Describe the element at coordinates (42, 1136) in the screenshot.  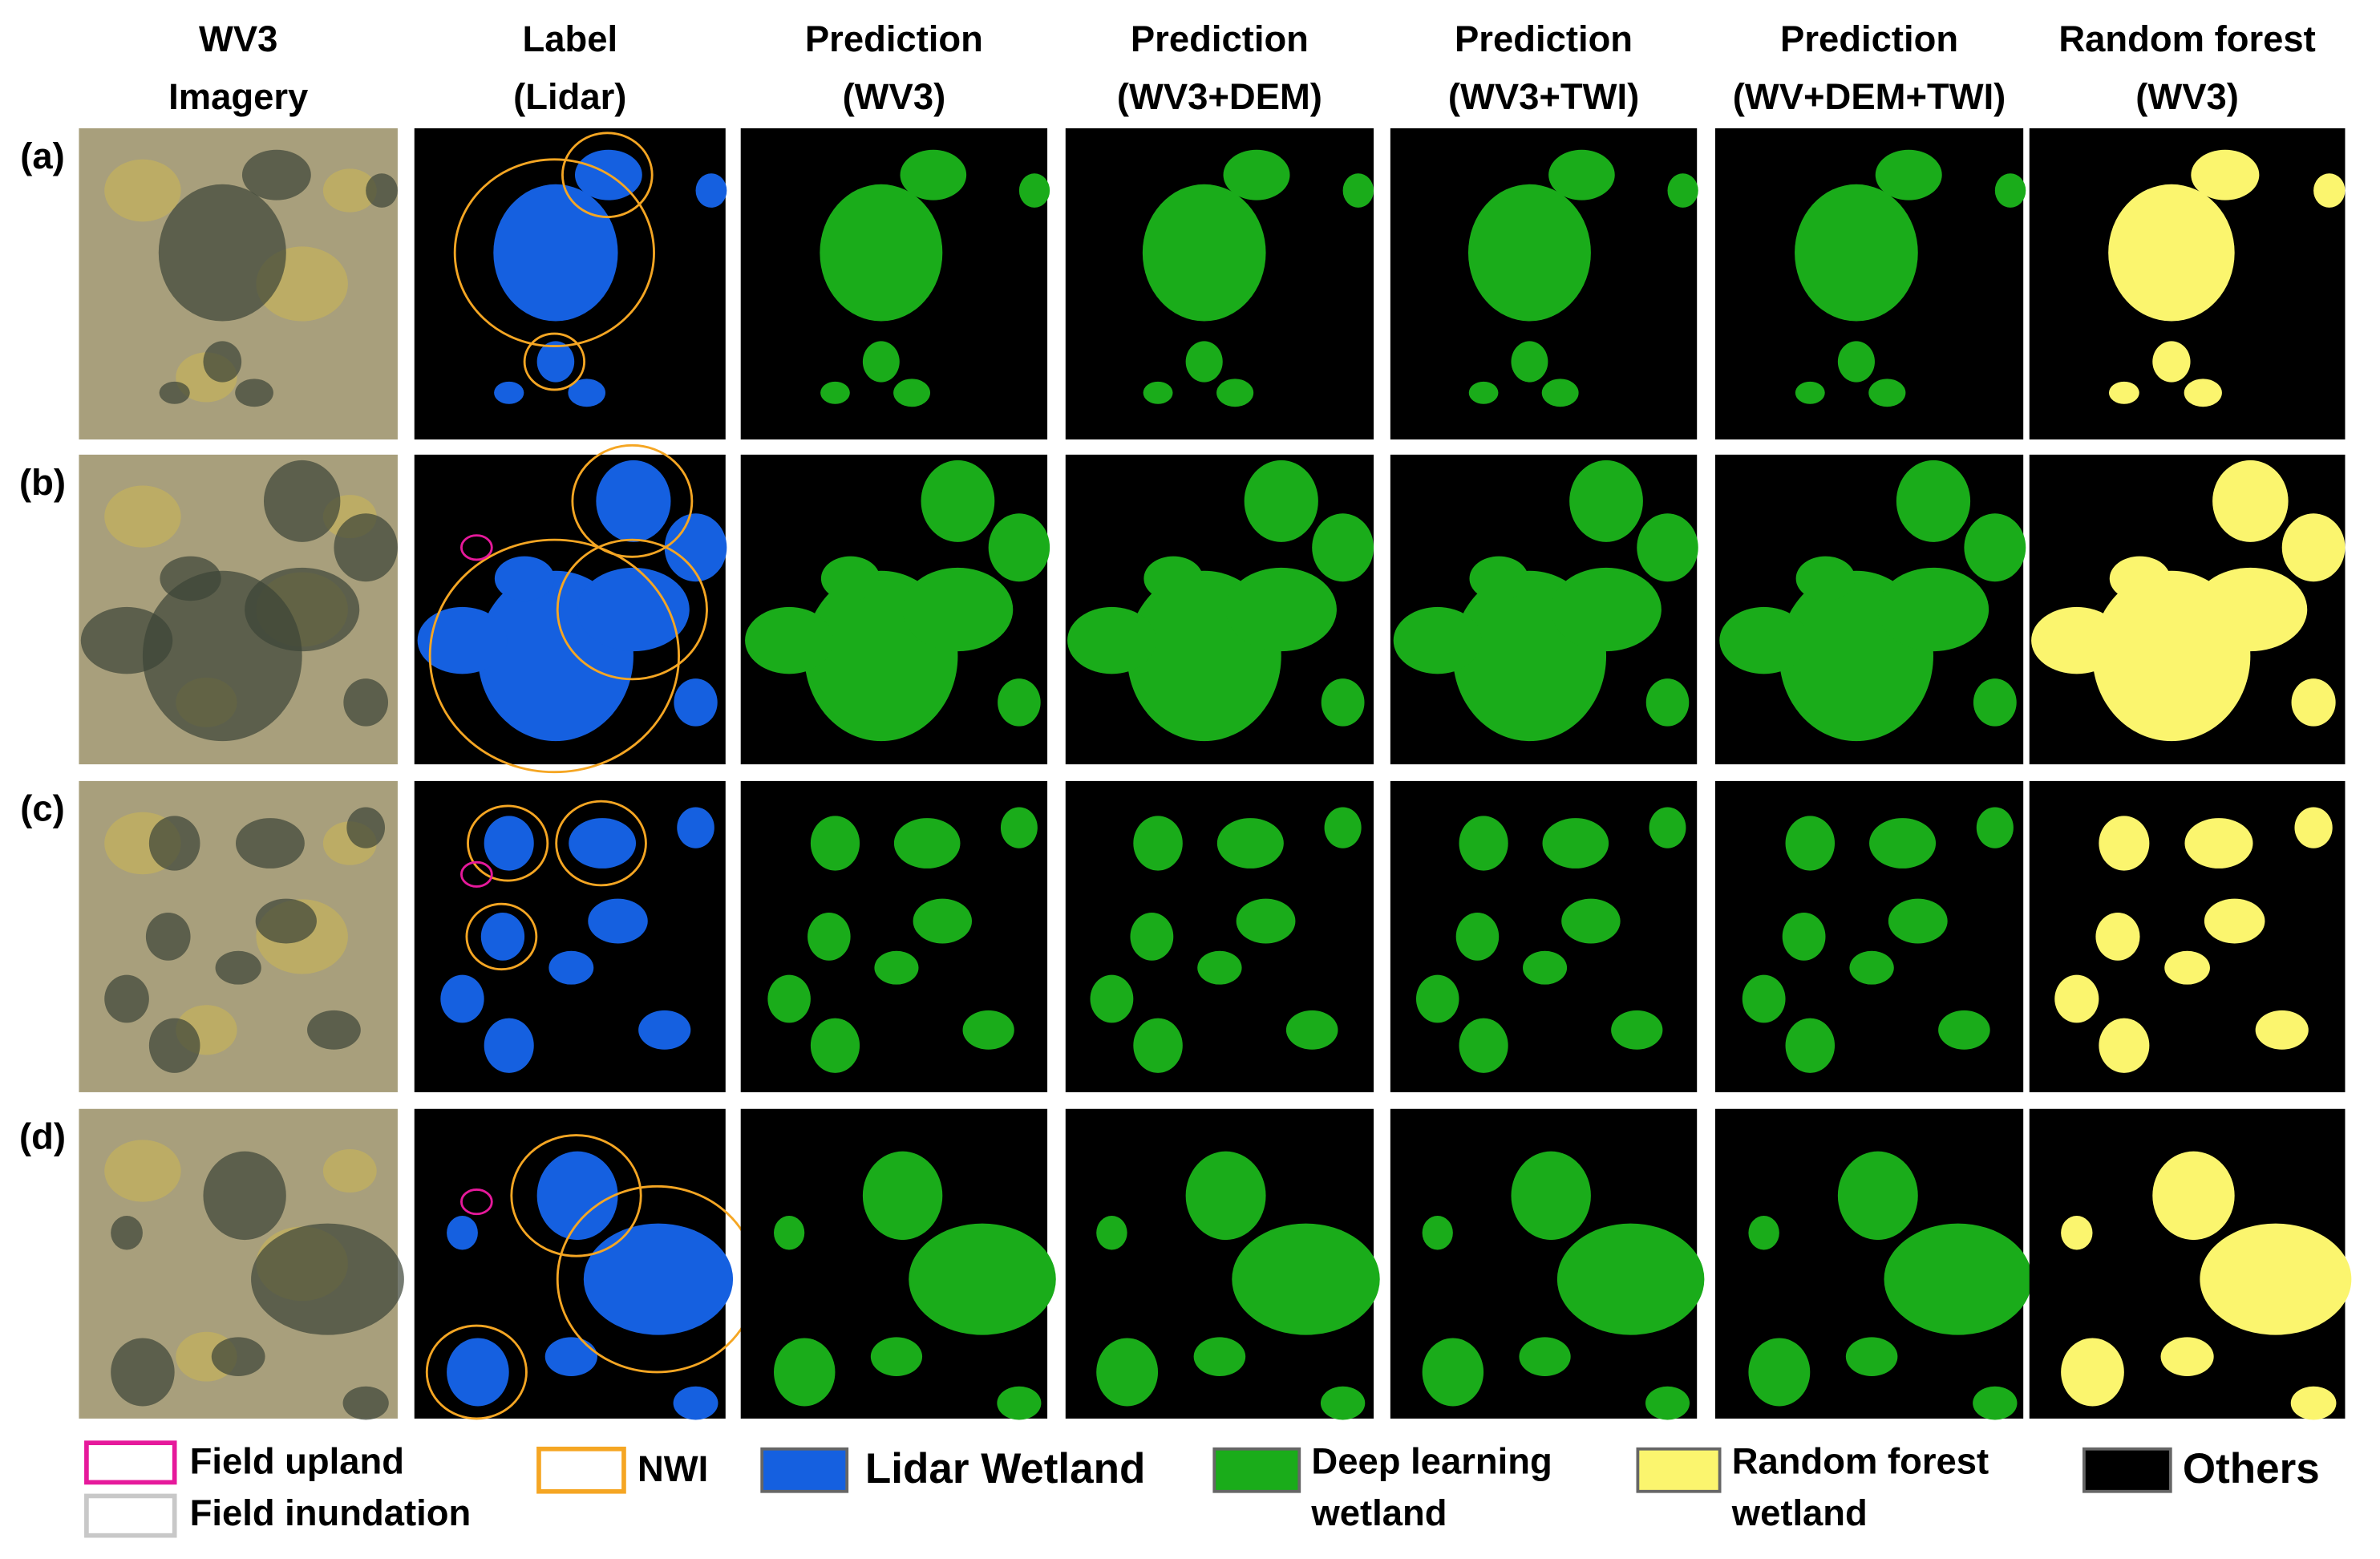
I see `row-label: (d)` at that location.